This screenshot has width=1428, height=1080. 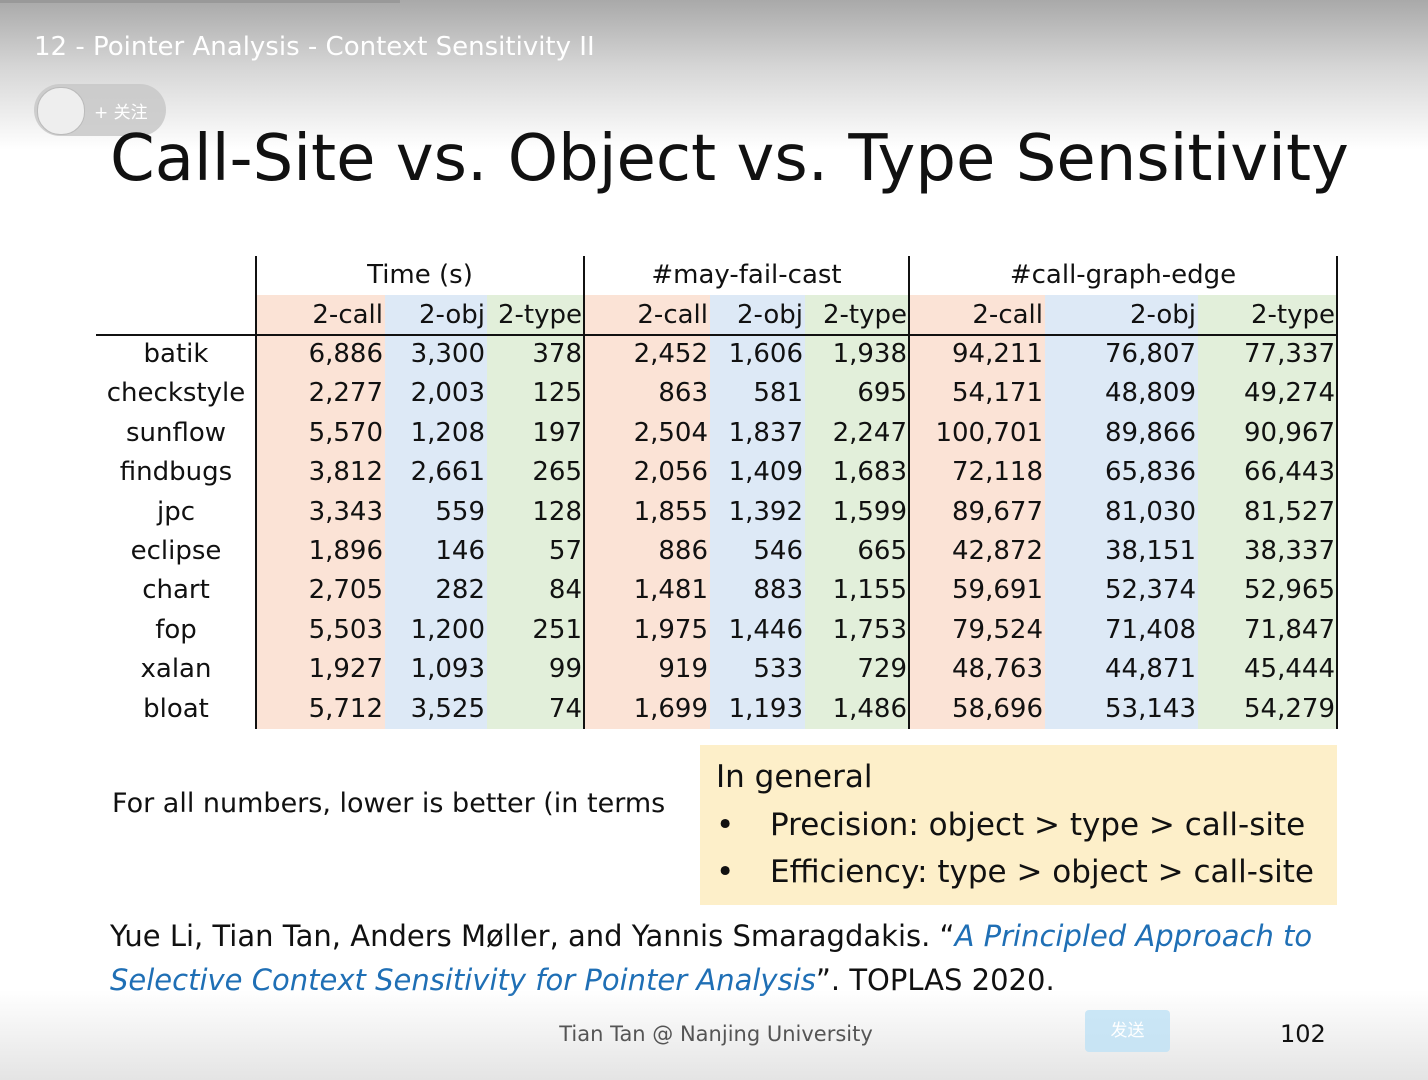 What do you see at coordinates (345, 708) in the screenshot?
I see `table-cell: 5,712` at bounding box center [345, 708].